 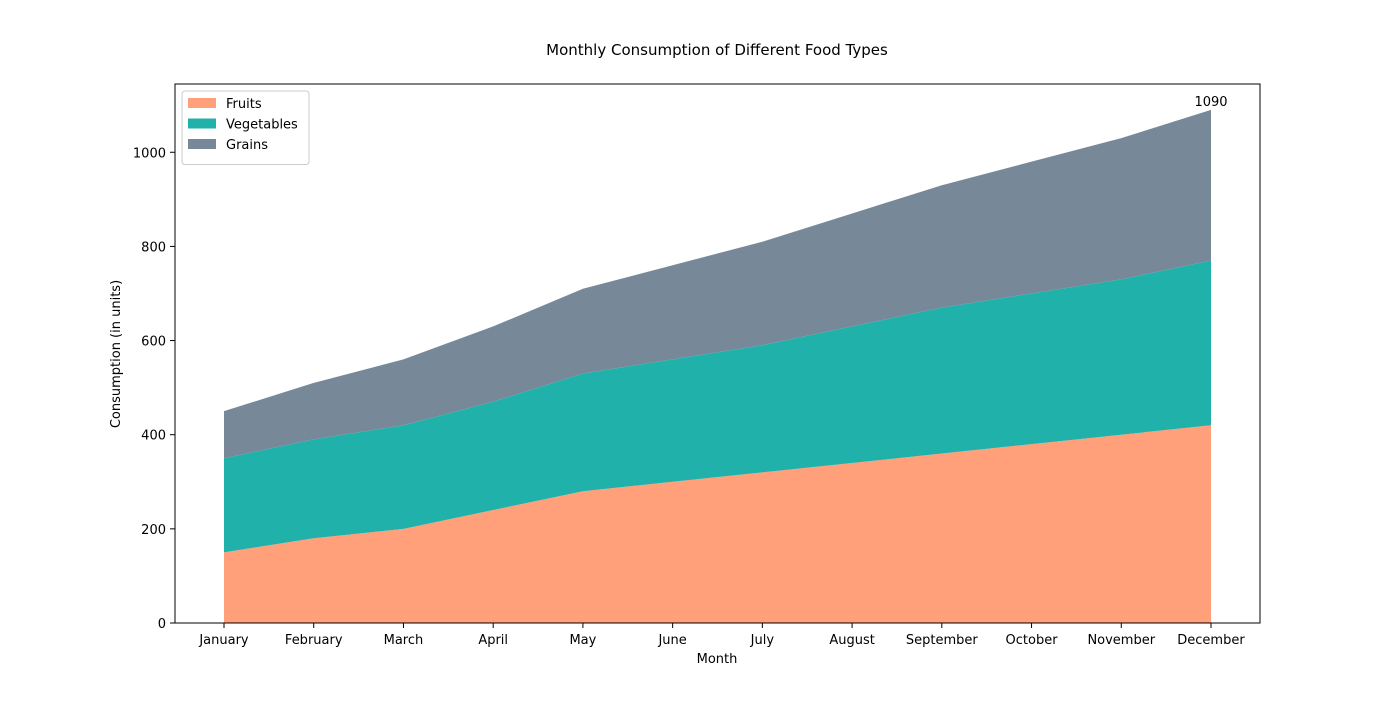 What do you see at coordinates (1210, 102) in the screenshot?
I see `total-annotation: 1090` at bounding box center [1210, 102].